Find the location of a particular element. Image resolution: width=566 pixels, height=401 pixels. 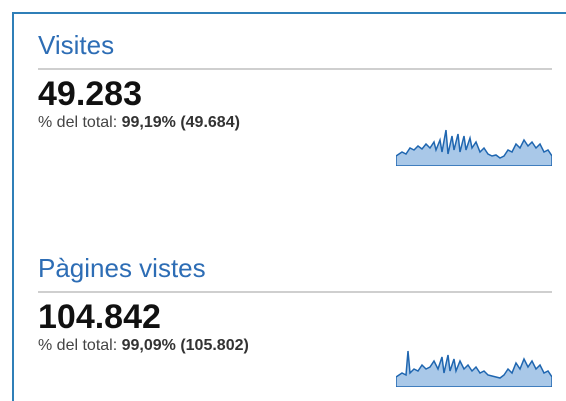

metric-title: Visites is located at coordinates (76, 45).